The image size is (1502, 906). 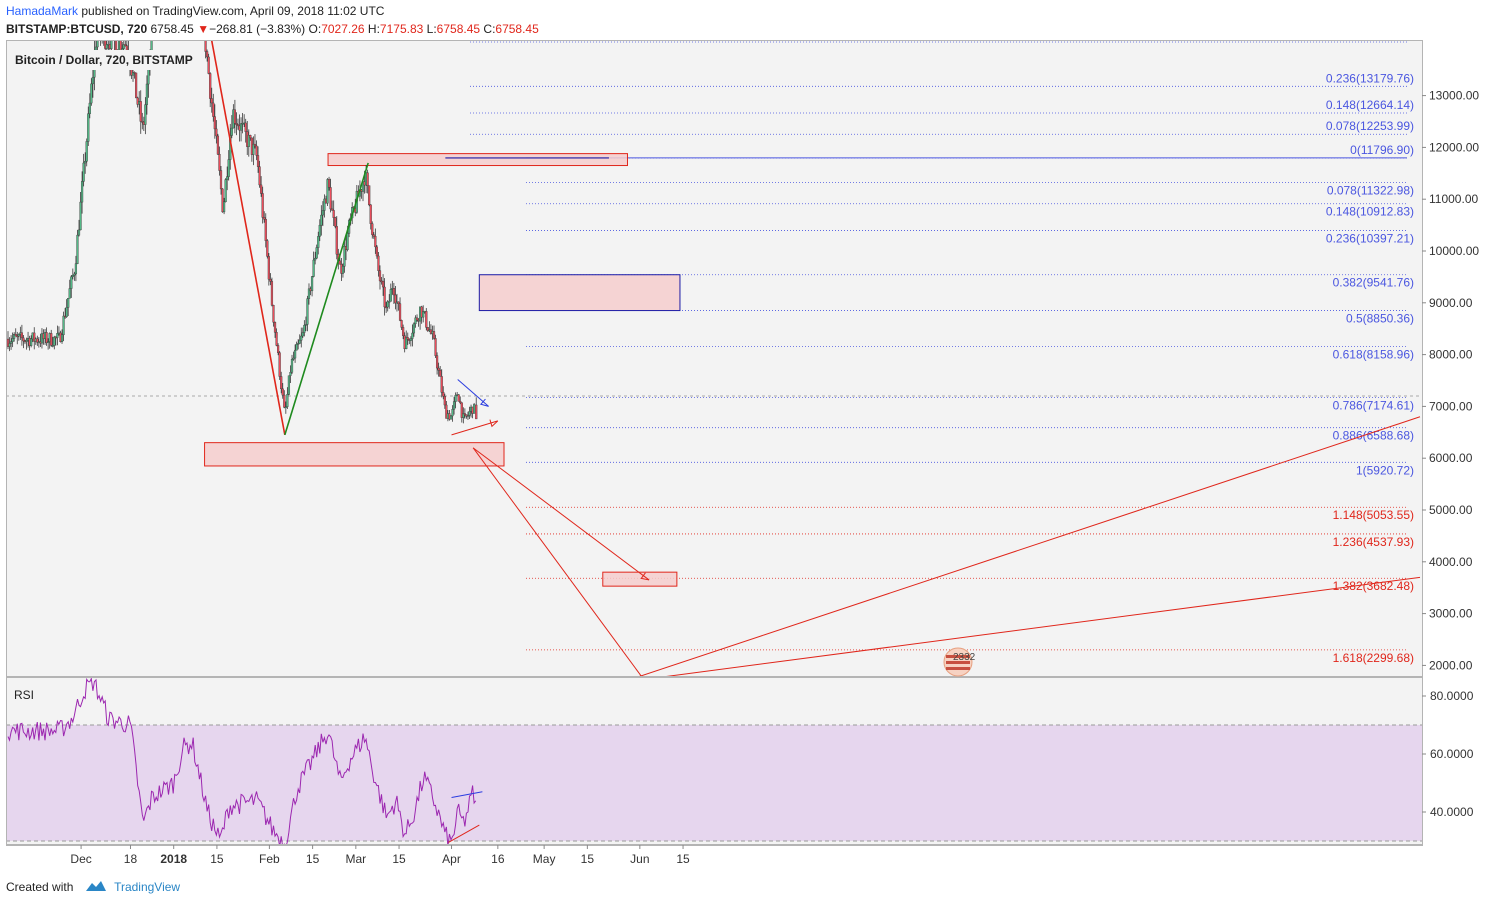 What do you see at coordinates (1373, 515) in the screenshot?
I see `fib-extension-level-label: 1.148(5053.55)` at bounding box center [1373, 515].